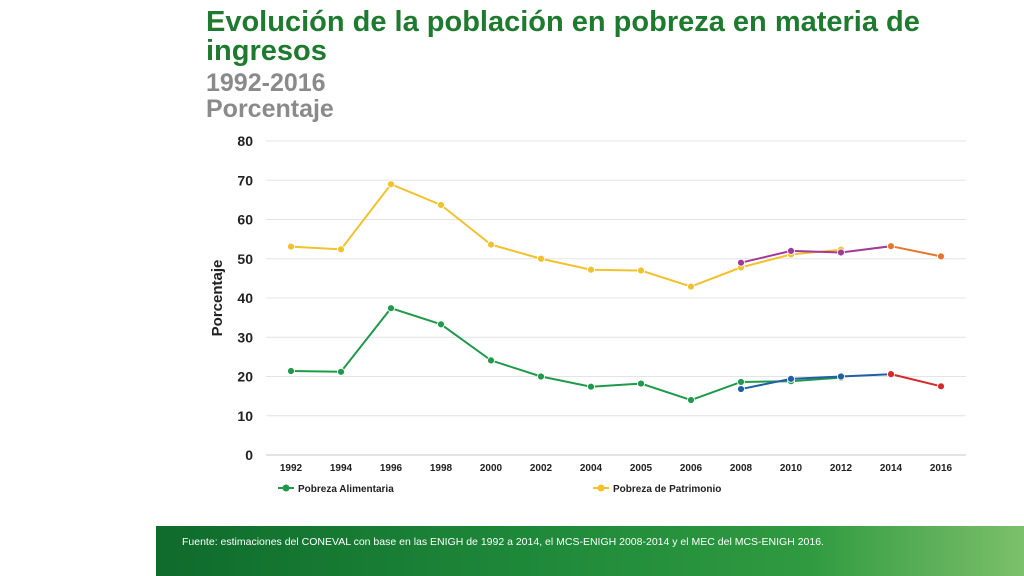  What do you see at coordinates (941, 386) in the screenshot?
I see `data-point-4-2016` at bounding box center [941, 386].